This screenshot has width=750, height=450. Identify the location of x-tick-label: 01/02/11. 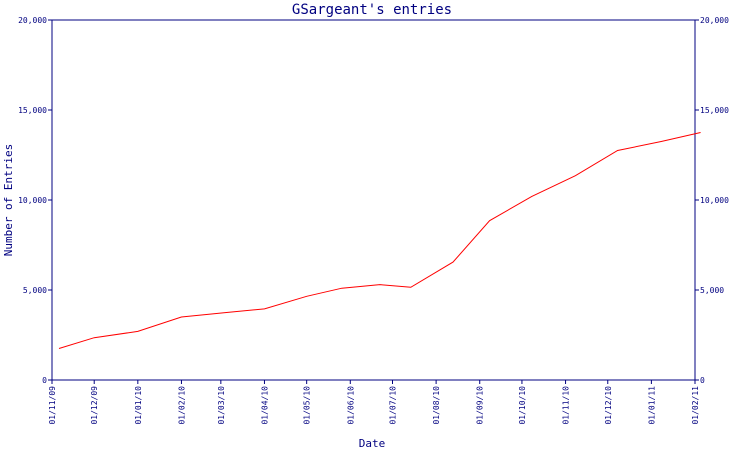
(695, 405).